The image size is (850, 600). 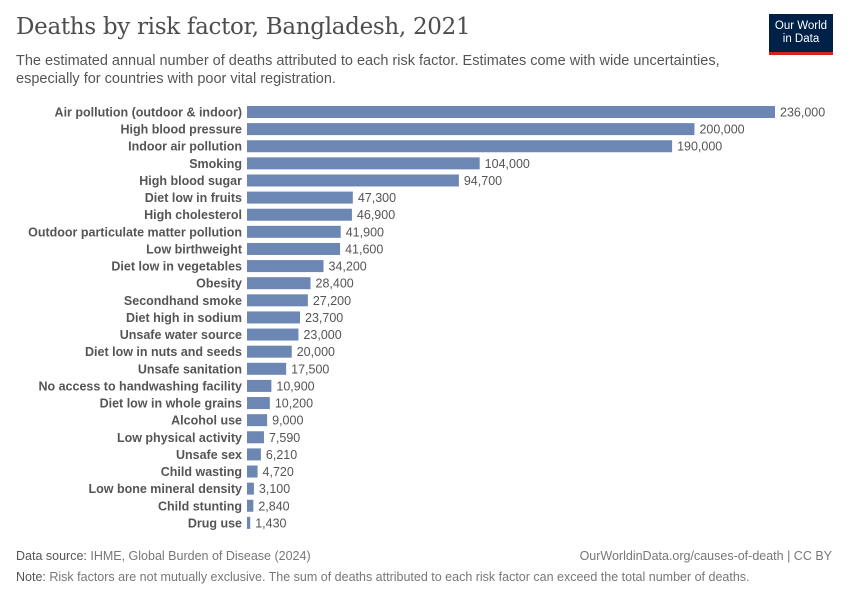 I want to click on value-label: 94,700, so click(x=483, y=181).